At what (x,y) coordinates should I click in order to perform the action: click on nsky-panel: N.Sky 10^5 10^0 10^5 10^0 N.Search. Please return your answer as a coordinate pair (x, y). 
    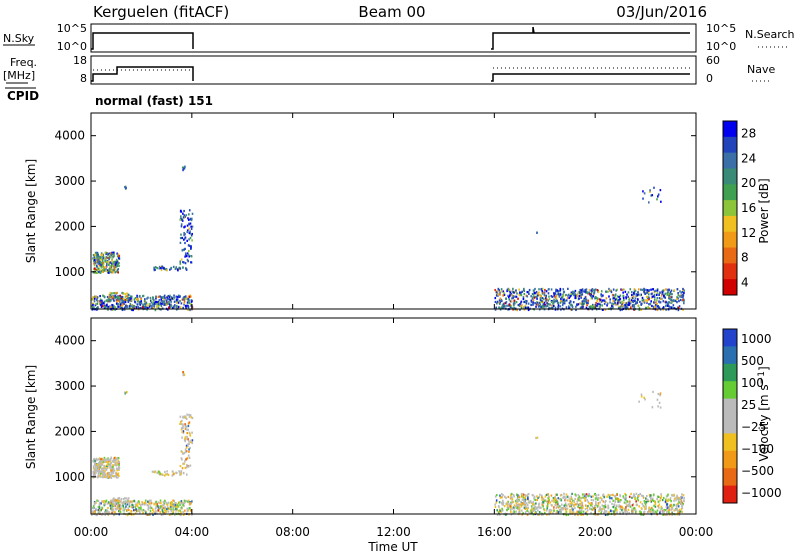
    Looking at the image, I should click on (399, 37).